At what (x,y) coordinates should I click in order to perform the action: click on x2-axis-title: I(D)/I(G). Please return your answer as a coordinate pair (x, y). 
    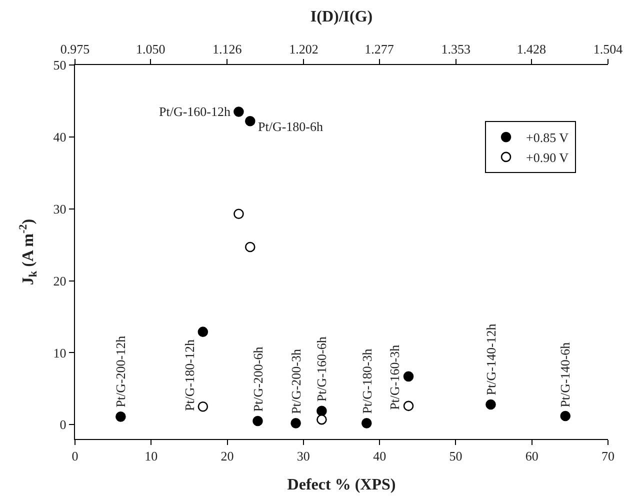
    Looking at the image, I should click on (341, 17).